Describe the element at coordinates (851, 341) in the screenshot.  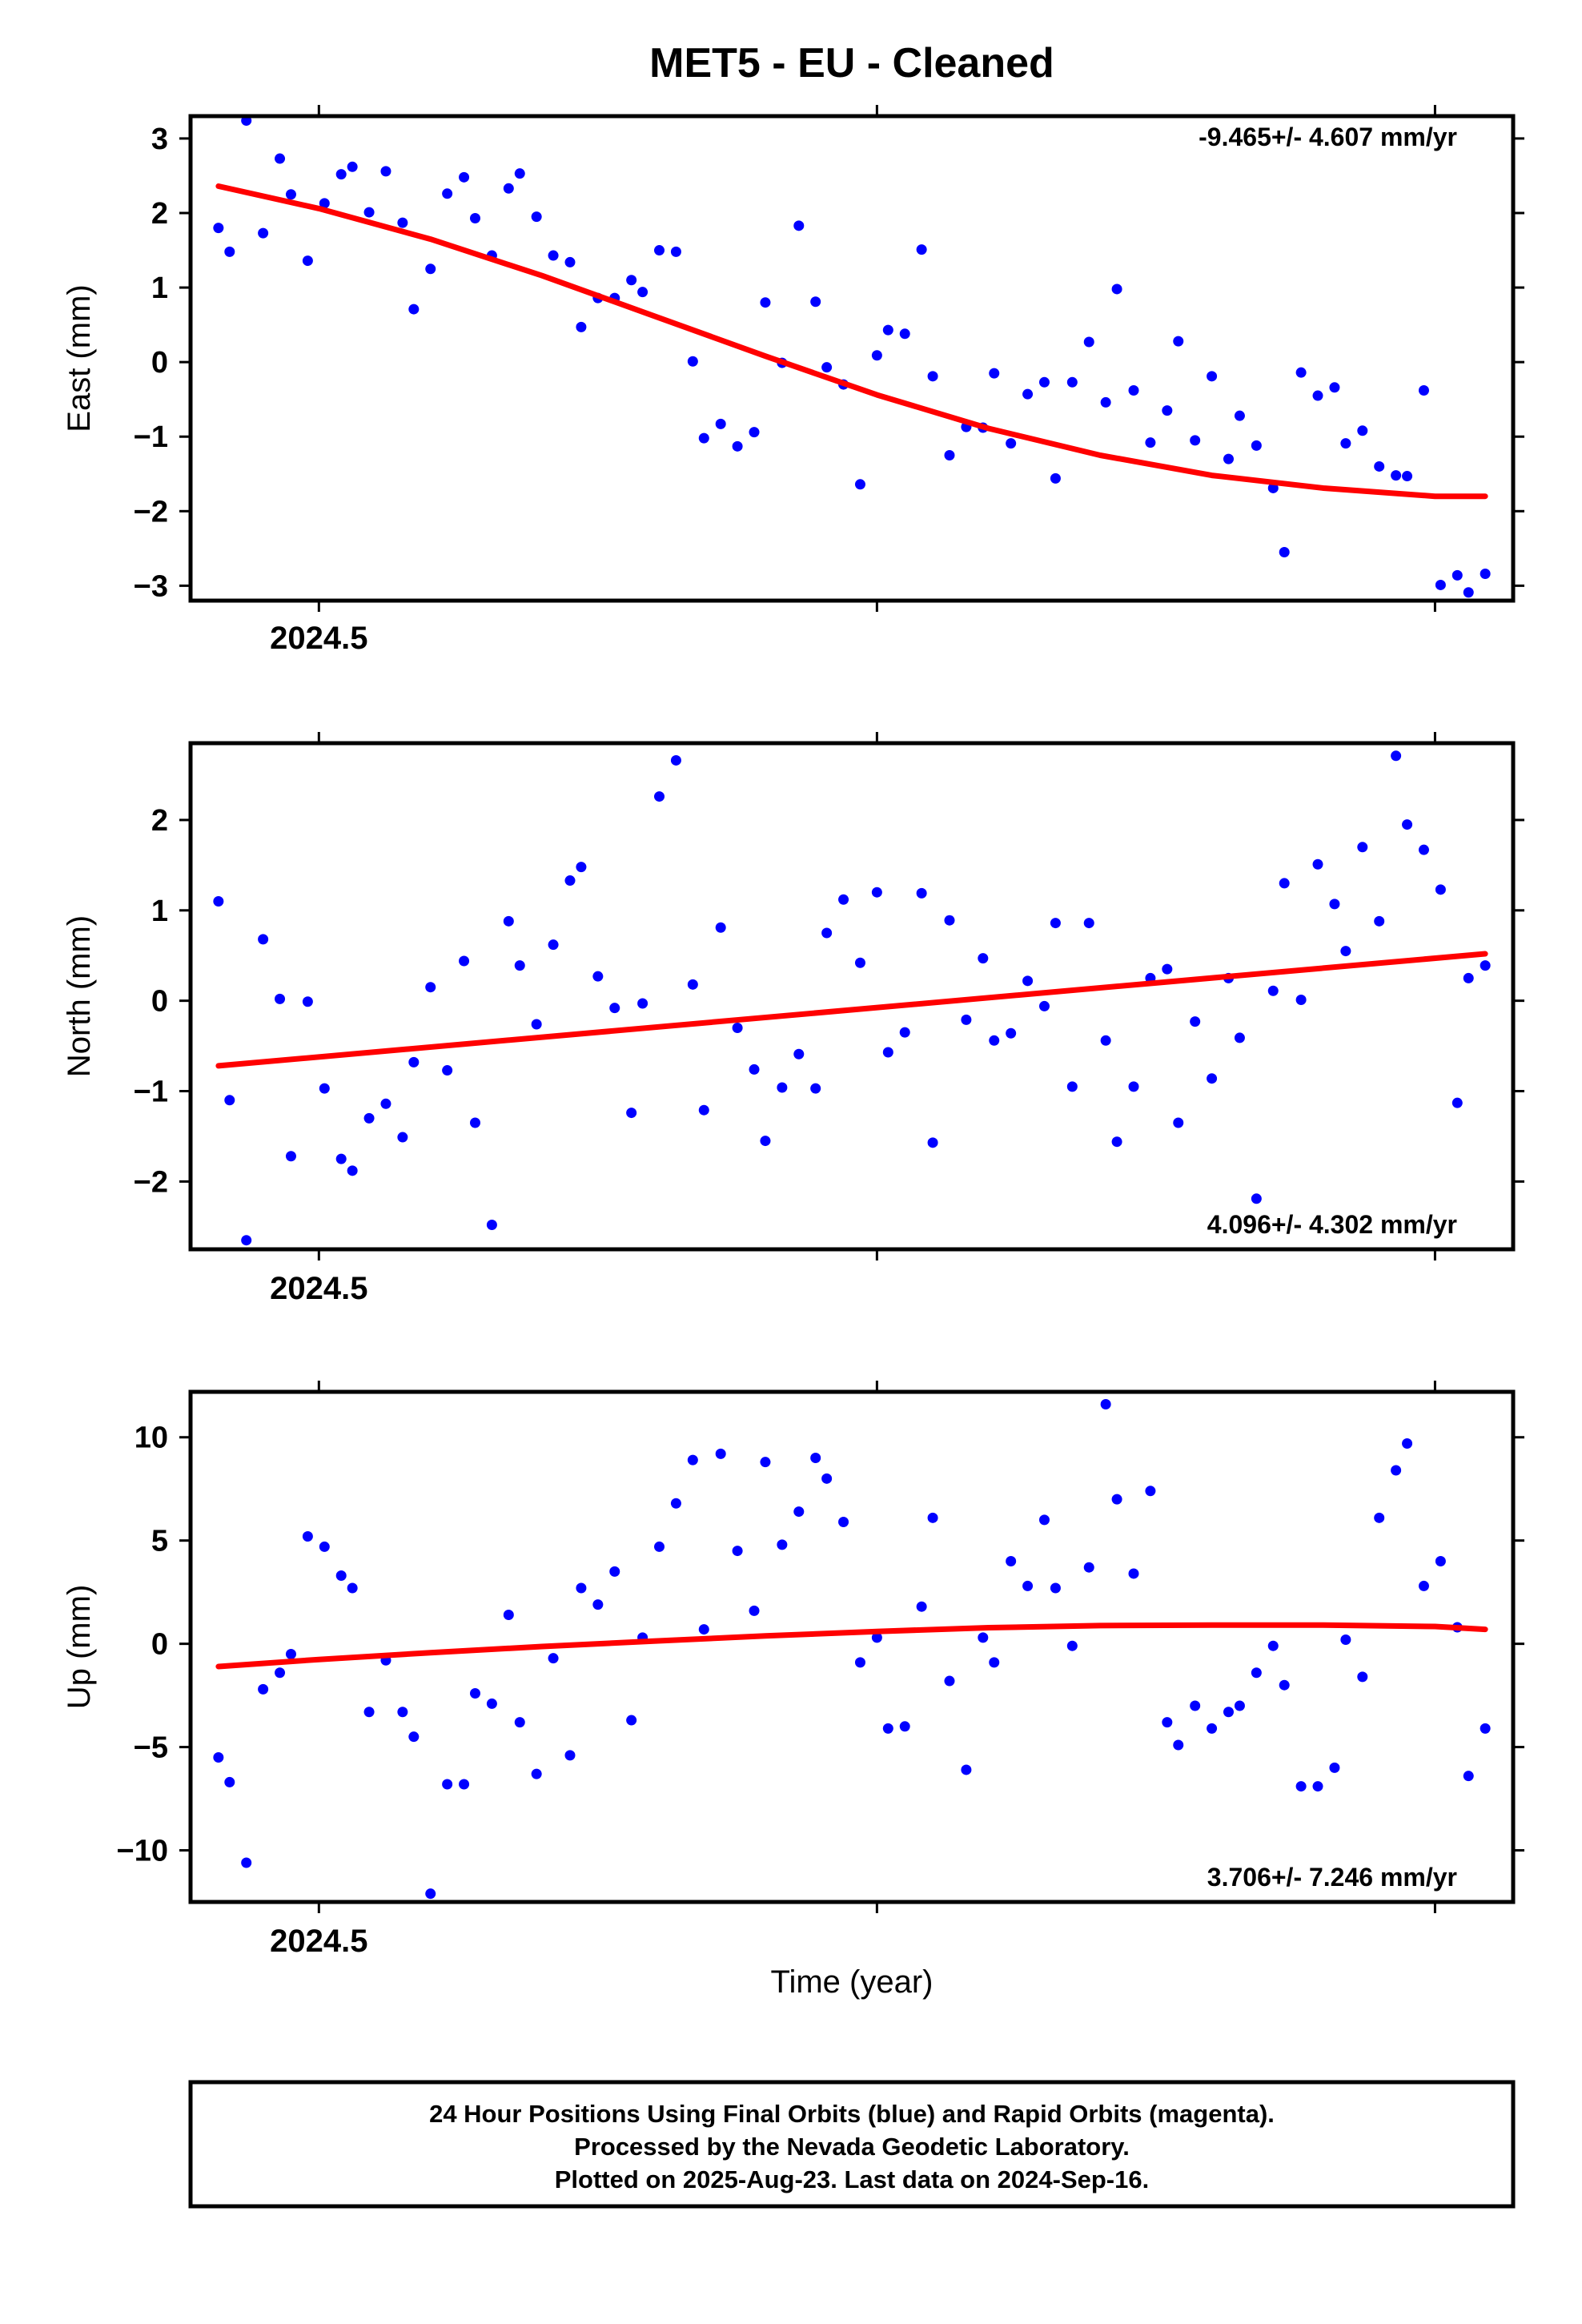
I see `east-trend-line` at that location.